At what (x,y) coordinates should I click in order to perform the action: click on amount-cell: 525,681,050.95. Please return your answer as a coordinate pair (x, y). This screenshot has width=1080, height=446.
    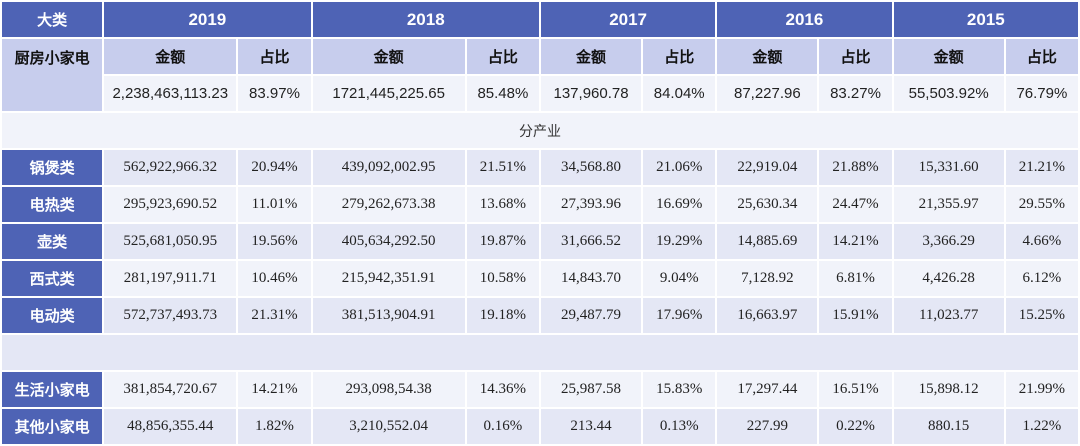
    Looking at the image, I should click on (170, 241).